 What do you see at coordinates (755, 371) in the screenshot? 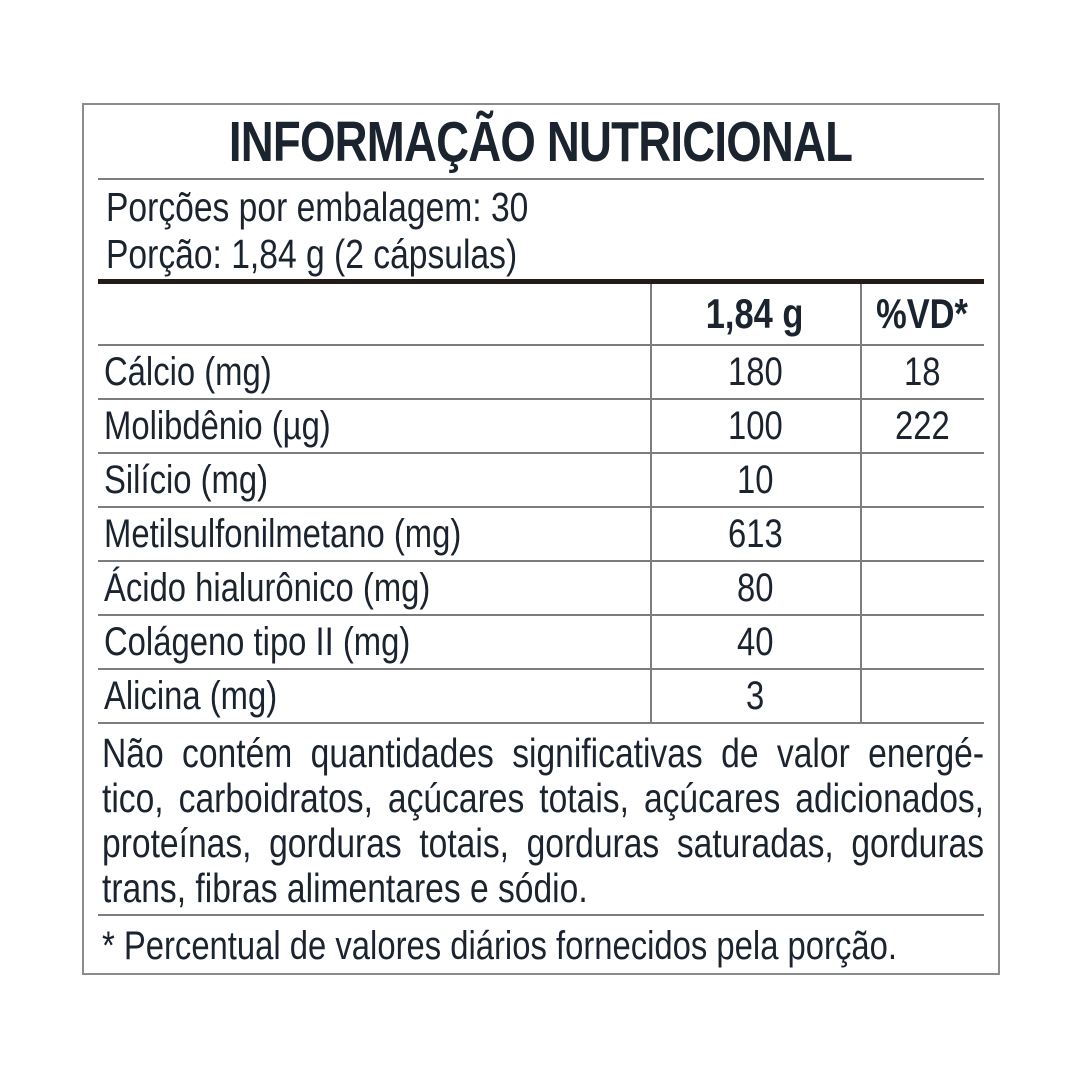
I see `nutrient-amount: 180` at bounding box center [755, 371].